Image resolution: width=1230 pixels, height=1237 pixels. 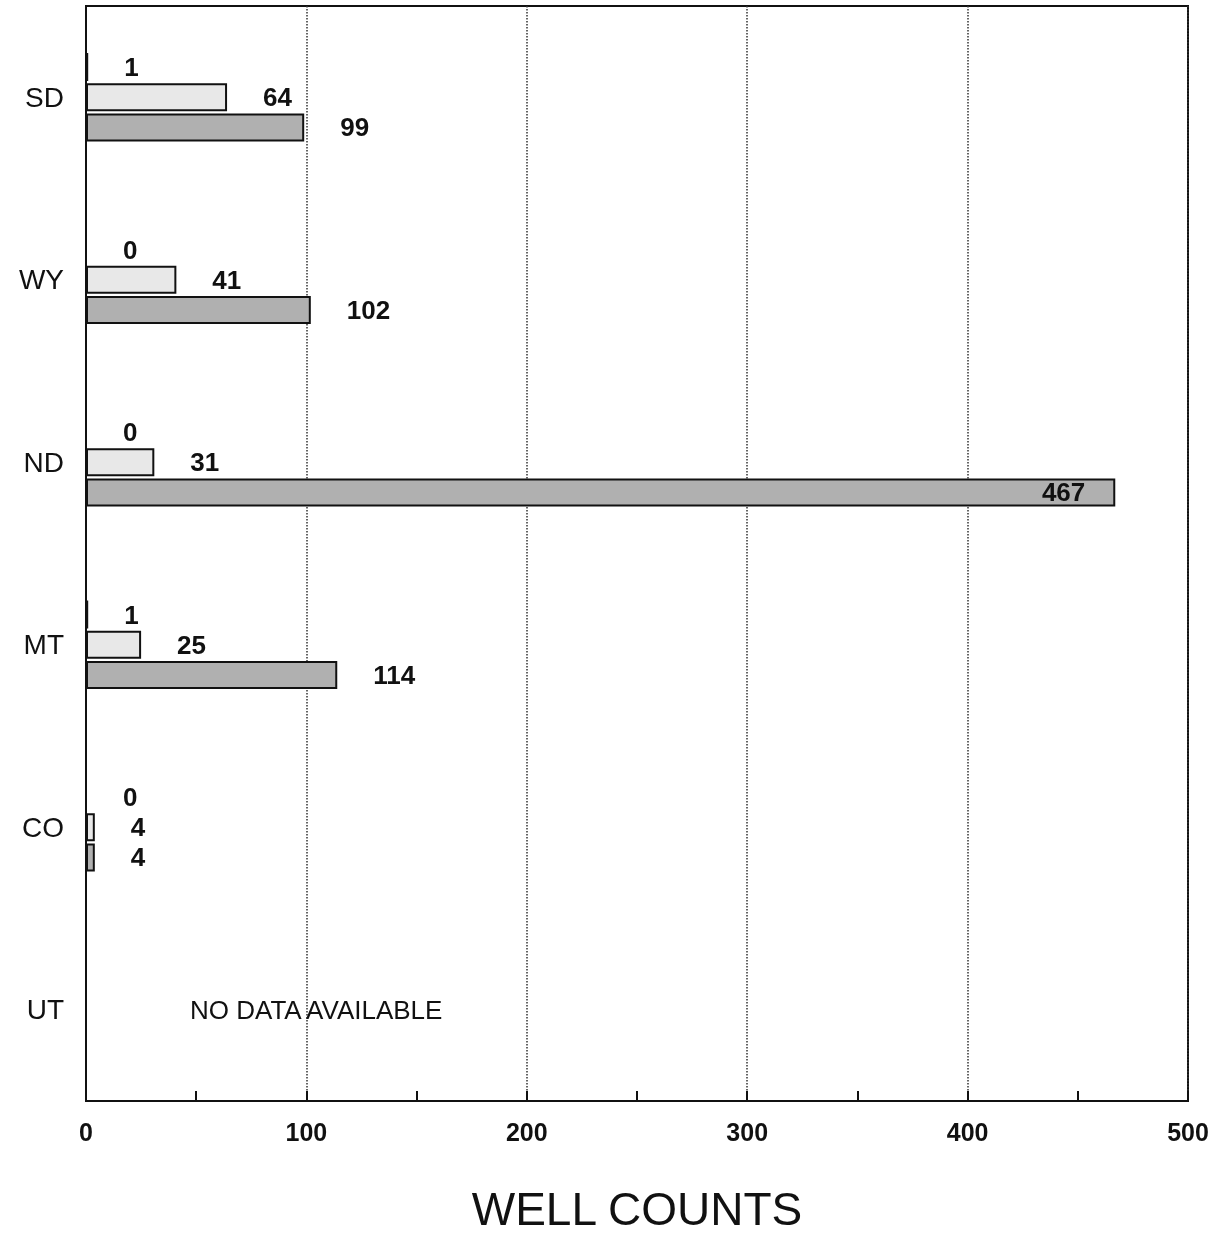 What do you see at coordinates (394, 674) in the screenshot?
I see `data-label: 114` at bounding box center [394, 674].